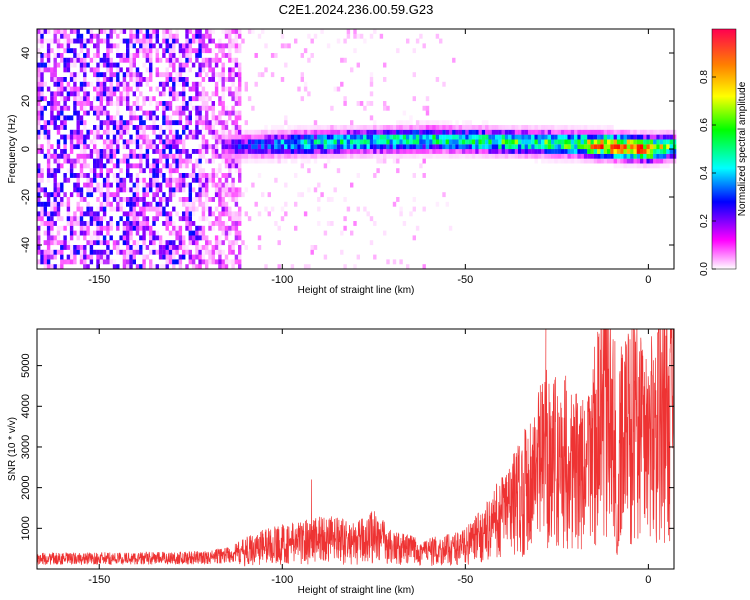  Describe the element at coordinates (356, 9) in the screenshot. I see `chart-title: C2E1.2024.236.00.59.G23` at that location.